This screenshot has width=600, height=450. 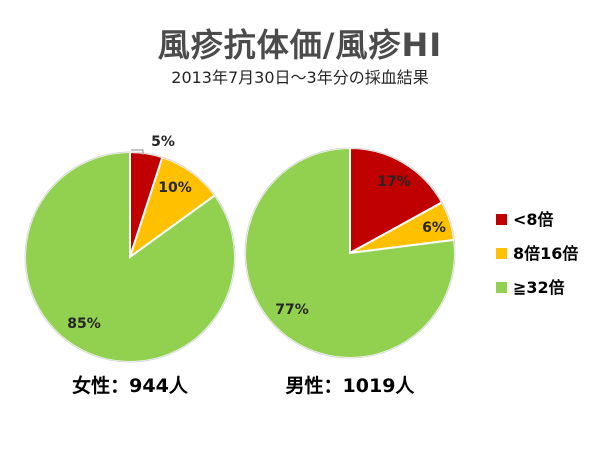 I want to click on chart-title: 風疹抗体価/風疹HI, so click(x=300, y=45).